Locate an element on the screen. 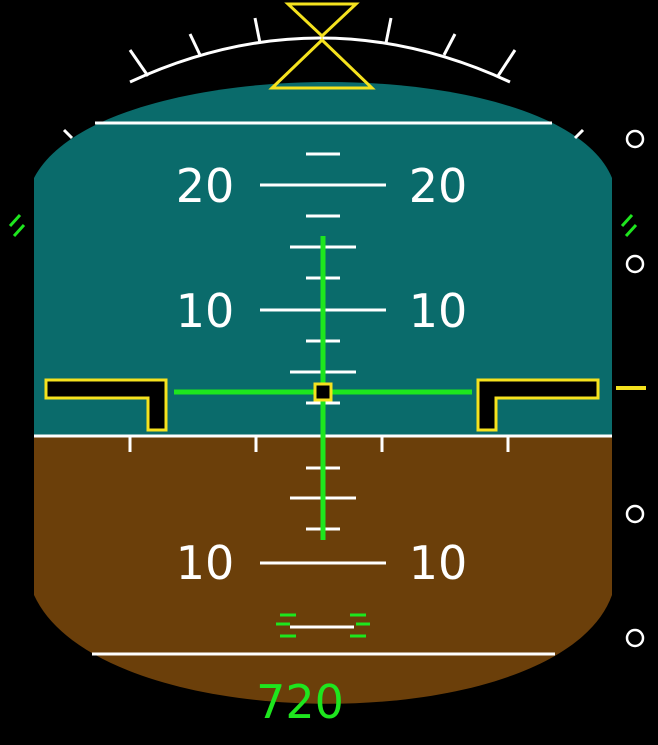 This screenshot has width=658, height=745. pitch-label-down-10-left: 10 is located at coordinates (205, 563).